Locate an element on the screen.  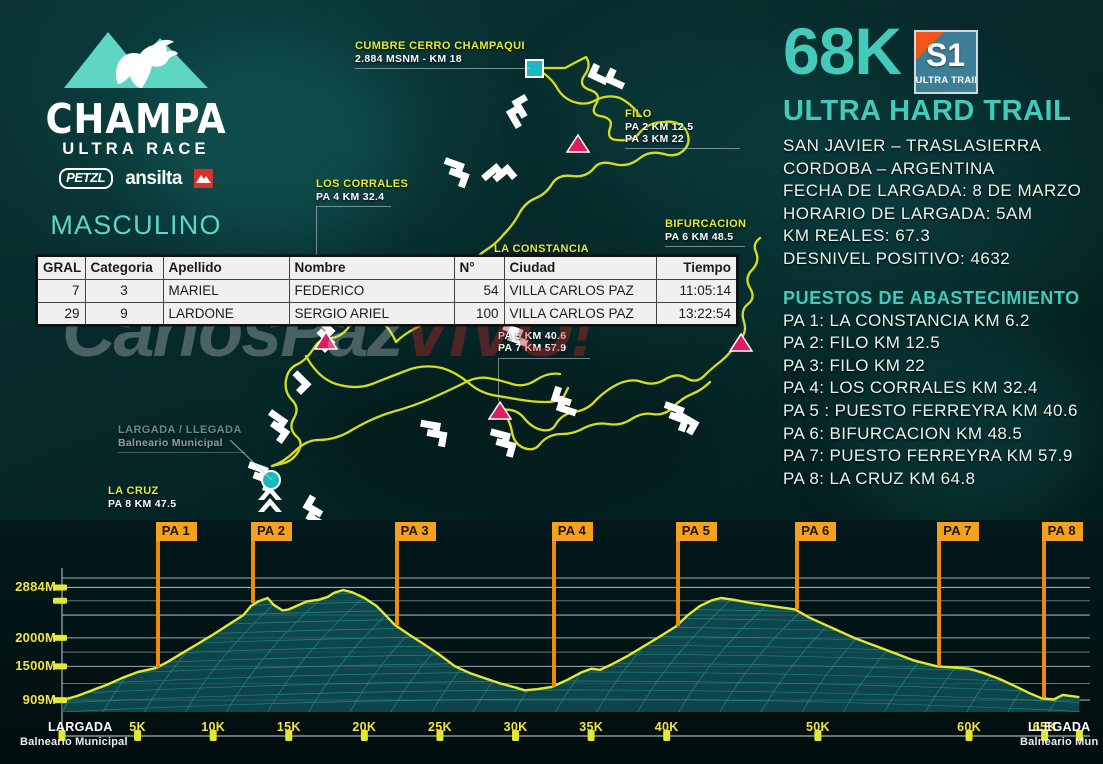
pa-marker-flag: PA 2 is located at coordinates (271, 531).